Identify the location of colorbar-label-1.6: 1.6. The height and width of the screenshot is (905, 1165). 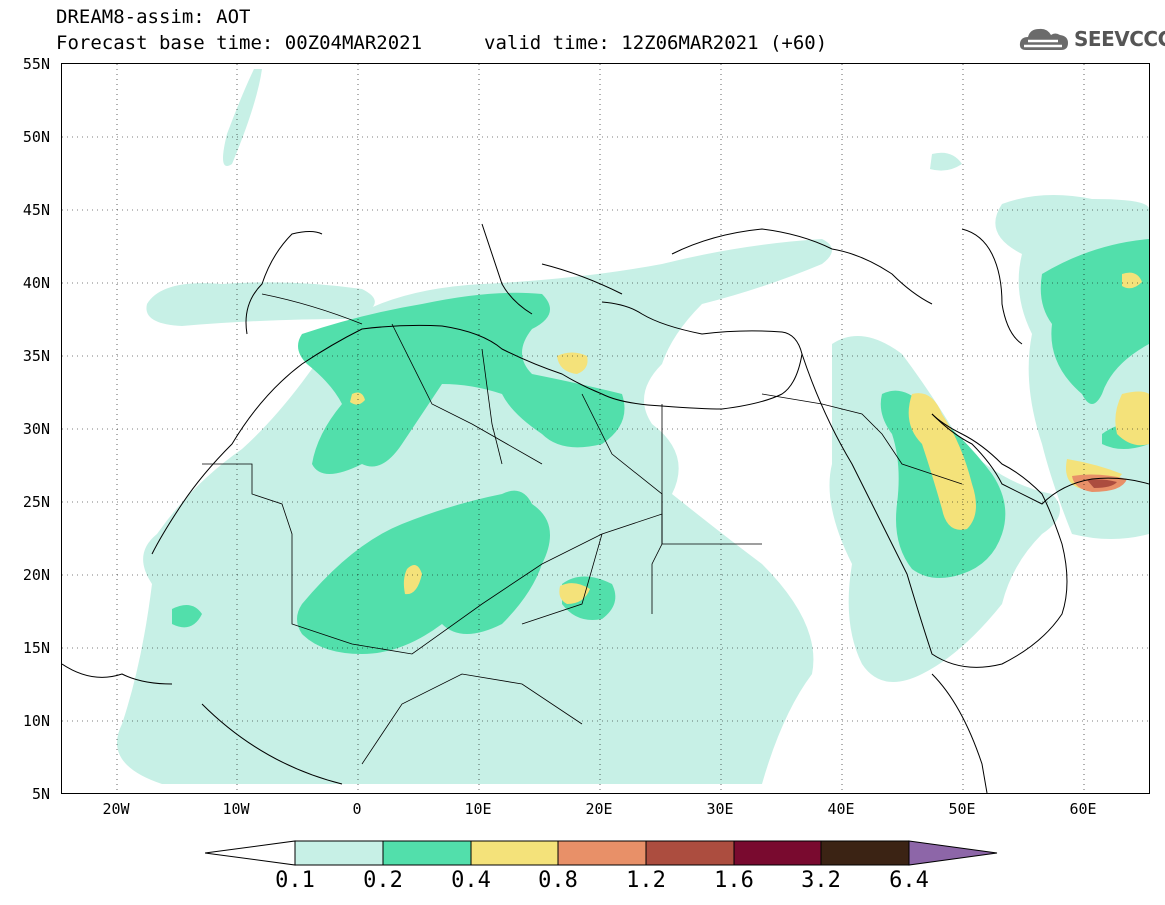
(734, 880).